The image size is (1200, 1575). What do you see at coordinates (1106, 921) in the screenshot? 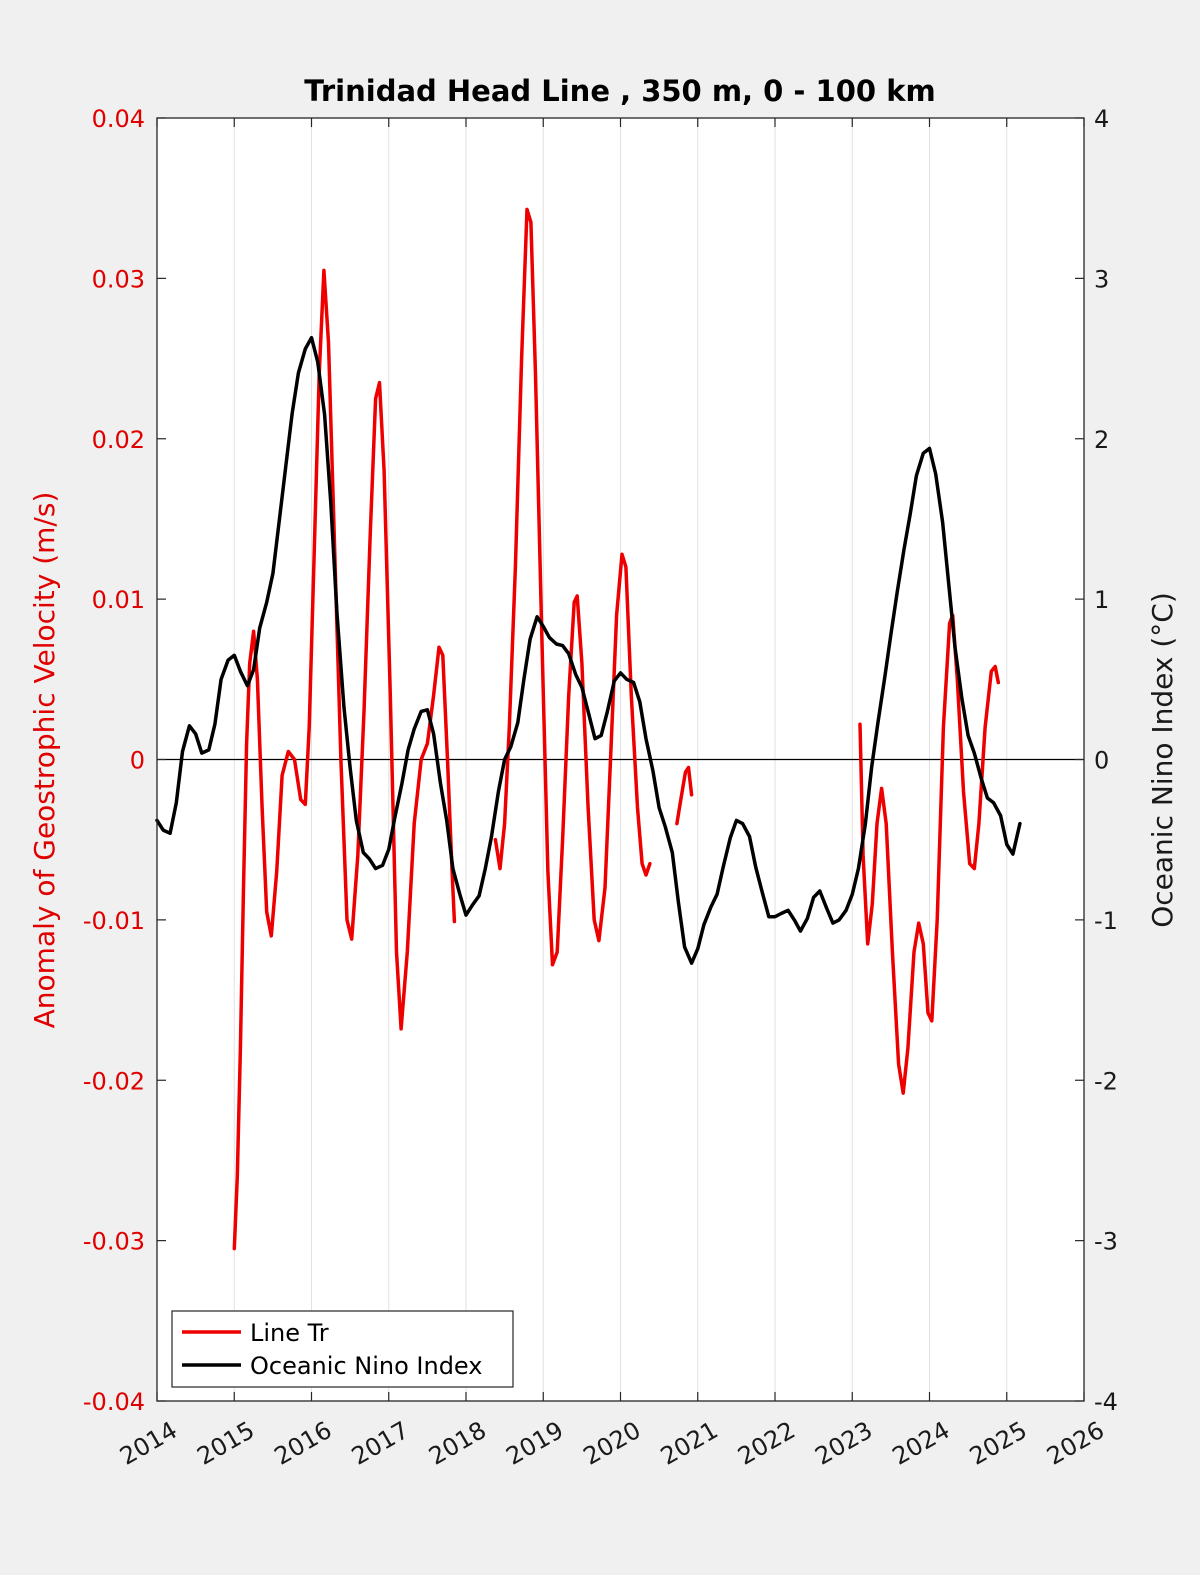
I see `y-tick-label-right: -1` at bounding box center [1106, 921].